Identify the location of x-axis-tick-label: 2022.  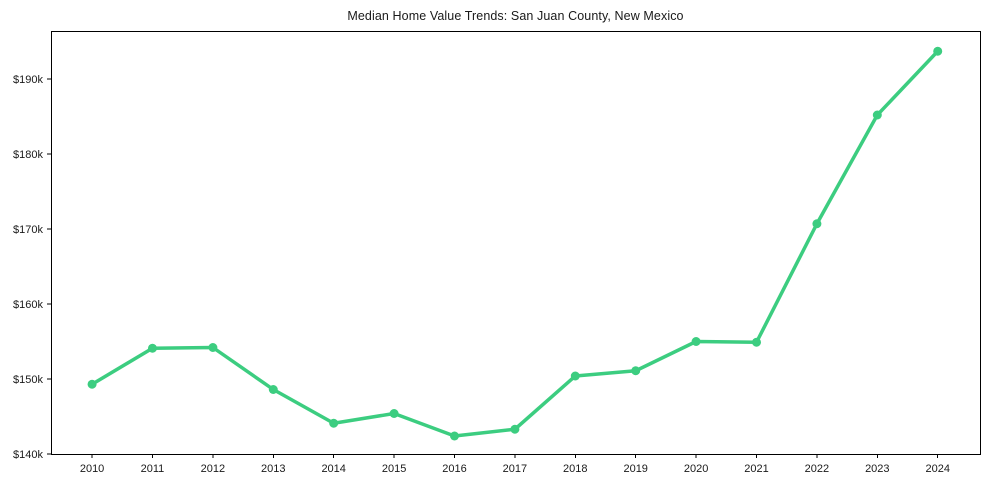
(817, 469).